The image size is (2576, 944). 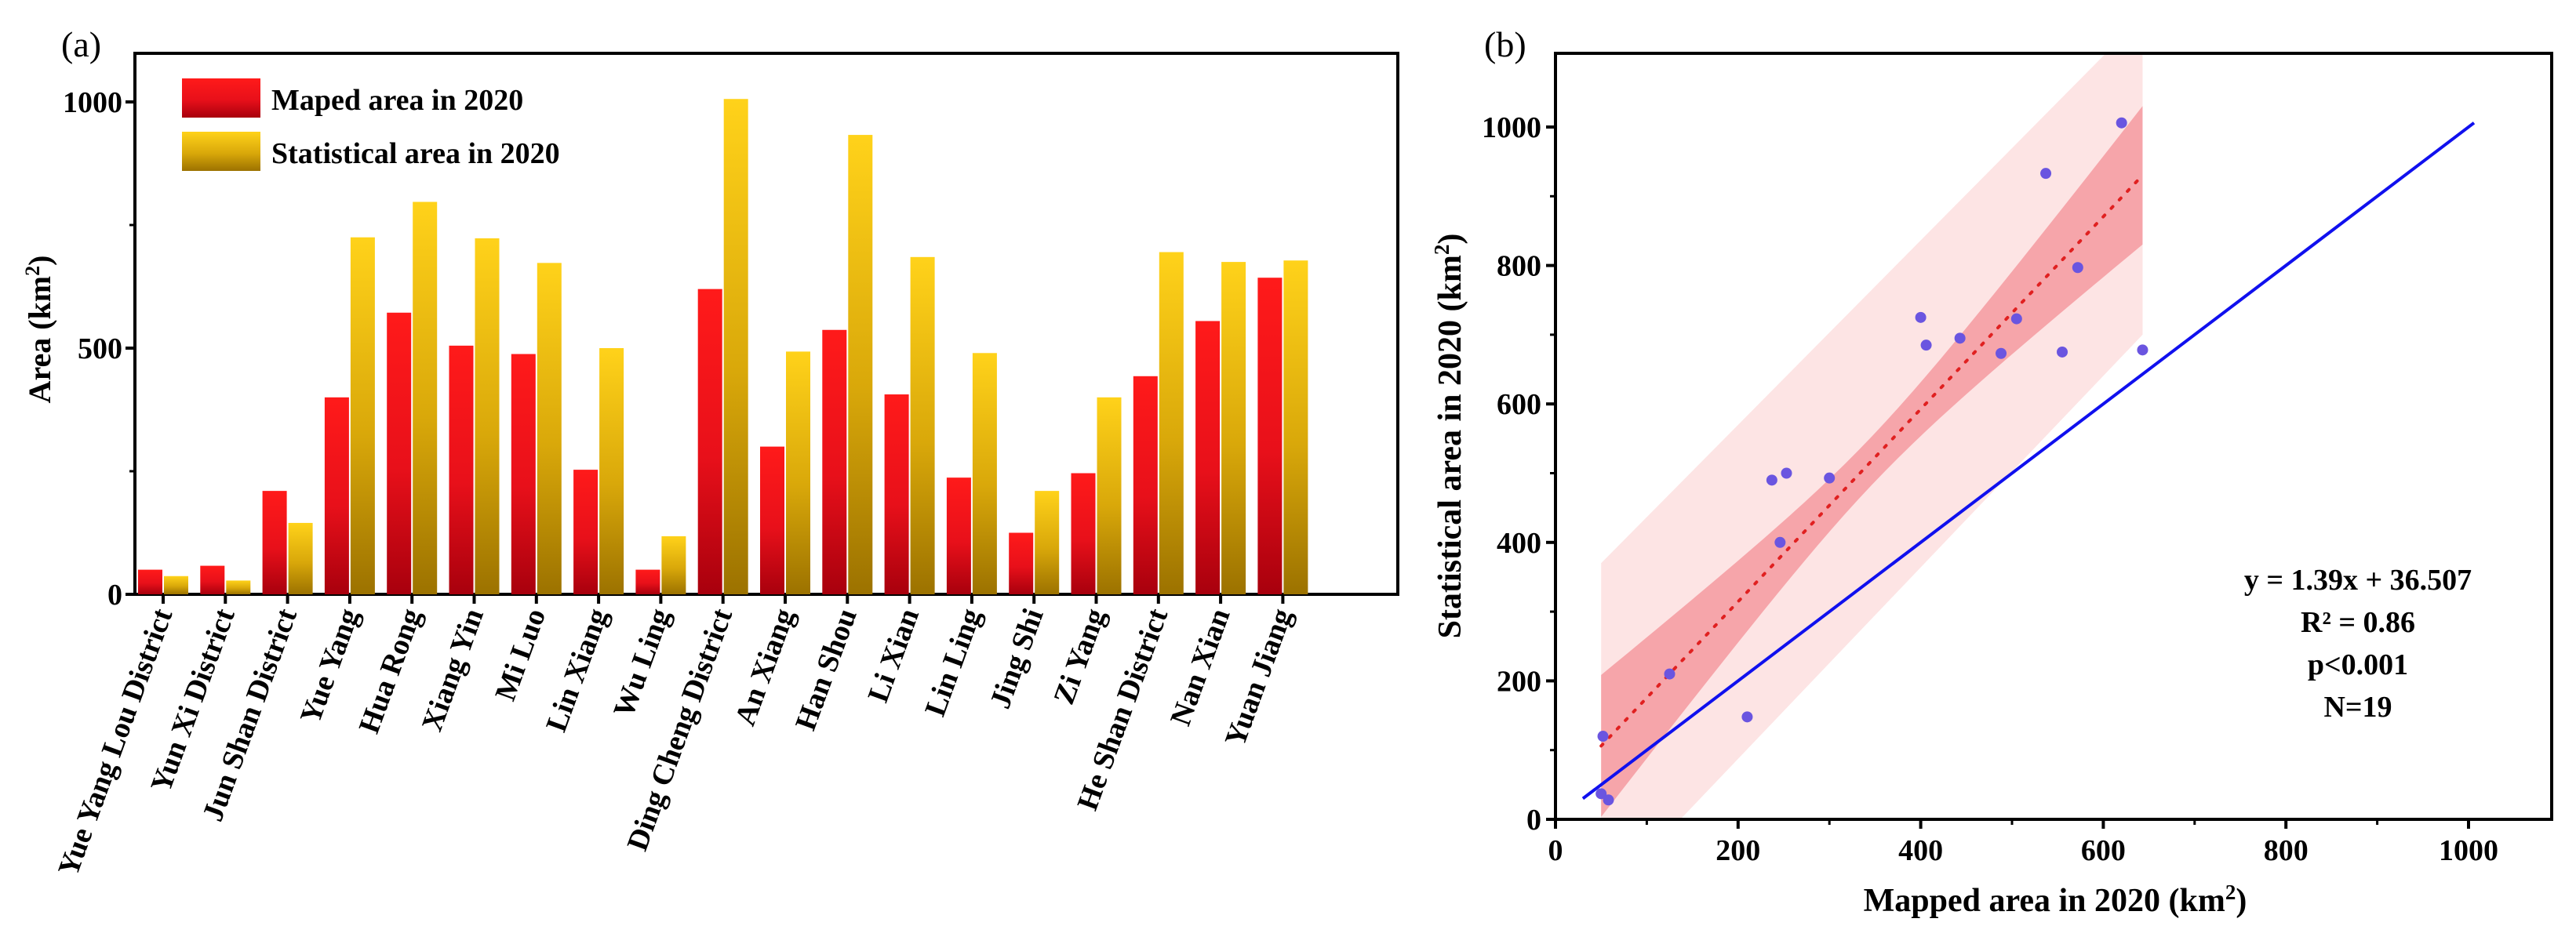 What do you see at coordinates (81, 44) in the screenshot?
I see `panel-a-label: (a)` at bounding box center [81, 44].